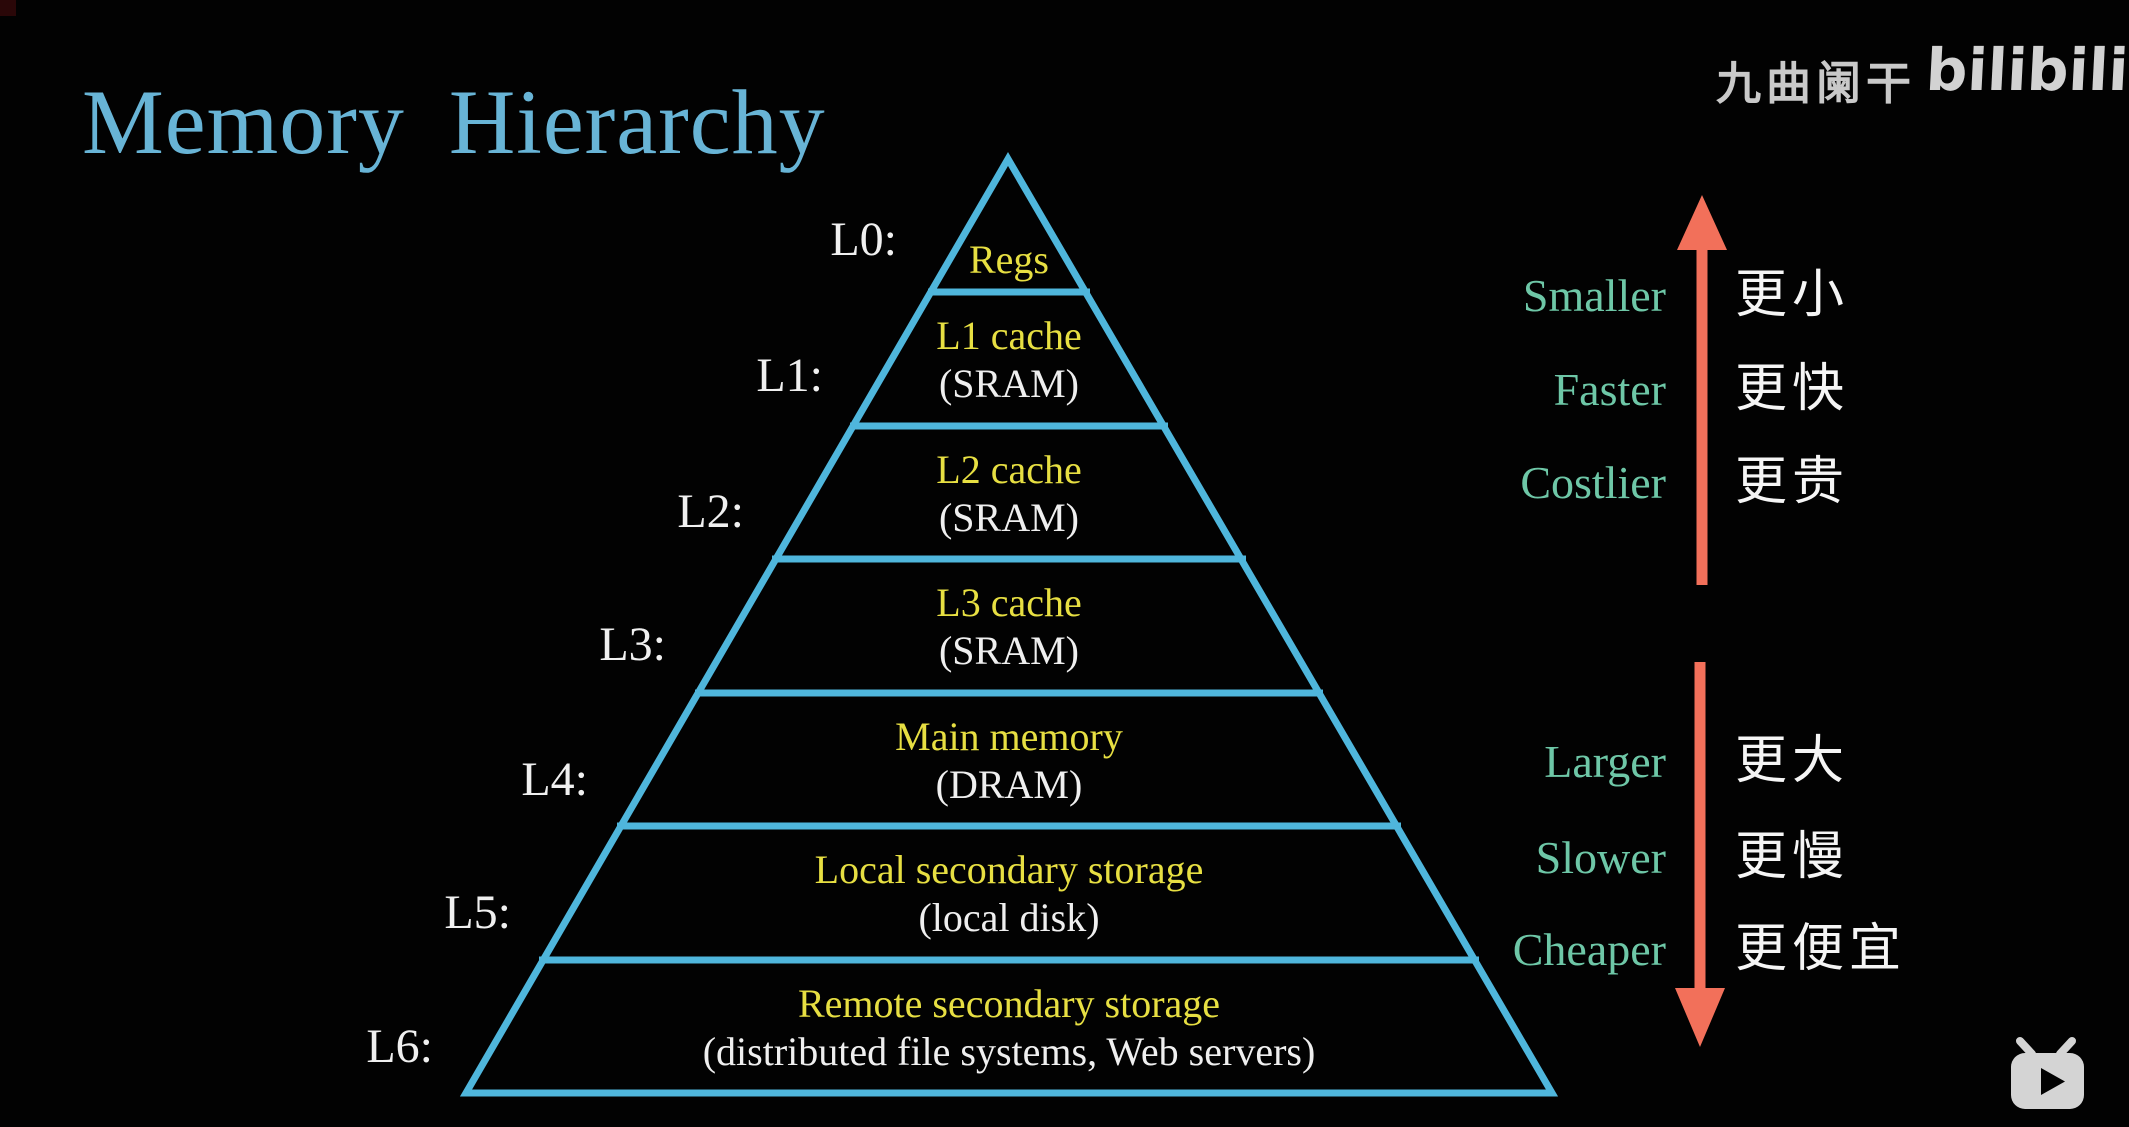  Describe the element at coordinates (1009, 869) in the screenshot. I see `level-name: Local secondary storage` at that location.